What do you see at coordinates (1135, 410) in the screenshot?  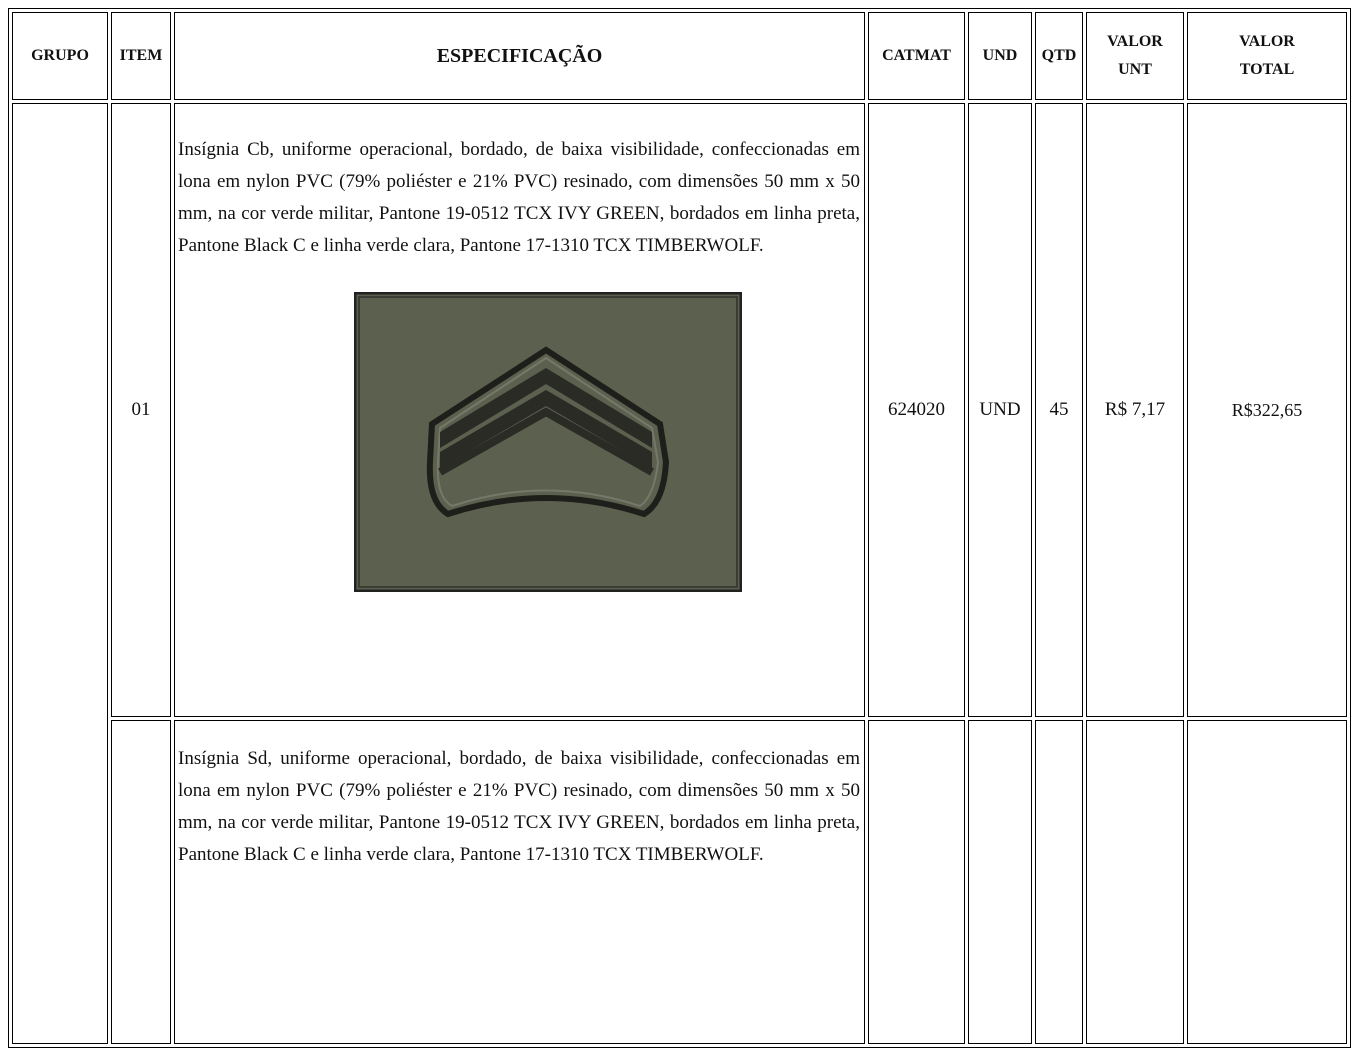 I see `unit-value-cell: R$ 7,17` at bounding box center [1135, 410].